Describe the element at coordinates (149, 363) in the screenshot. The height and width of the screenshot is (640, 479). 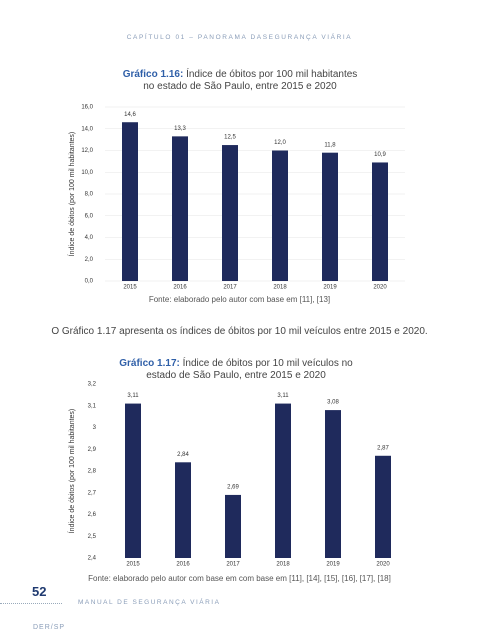
I see `title-label: Gráfico 1.17:` at that location.